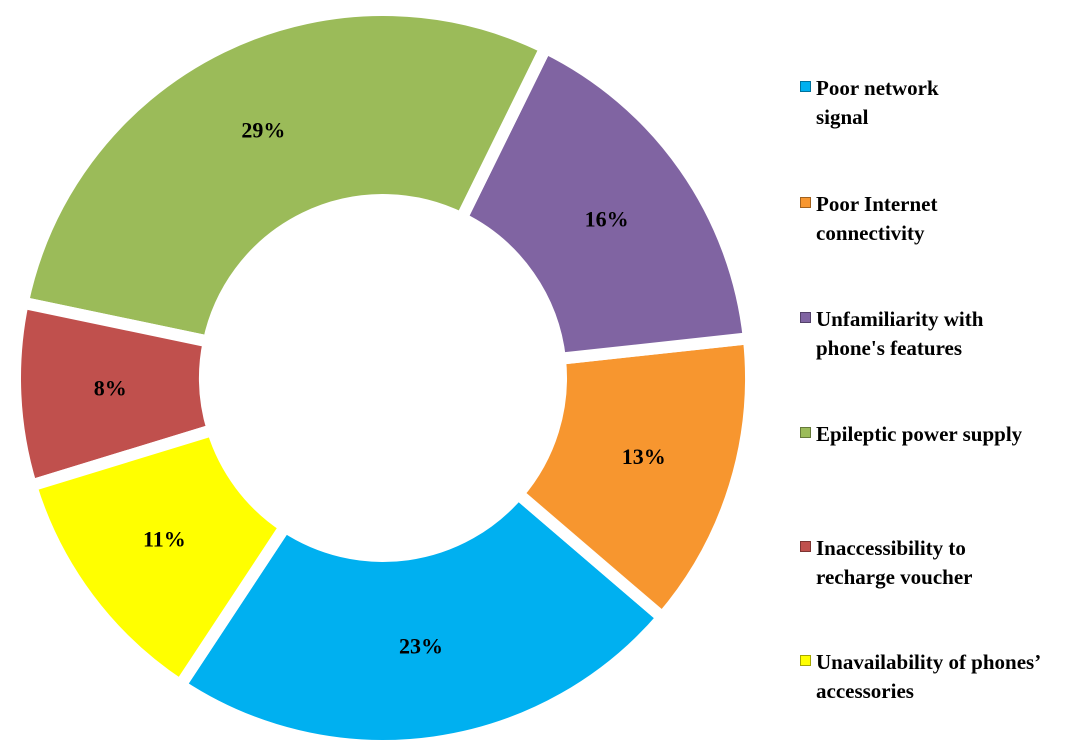 This screenshot has width=1091, height=744. I want to click on legend-item: Poor network signal, so click(893, 103).